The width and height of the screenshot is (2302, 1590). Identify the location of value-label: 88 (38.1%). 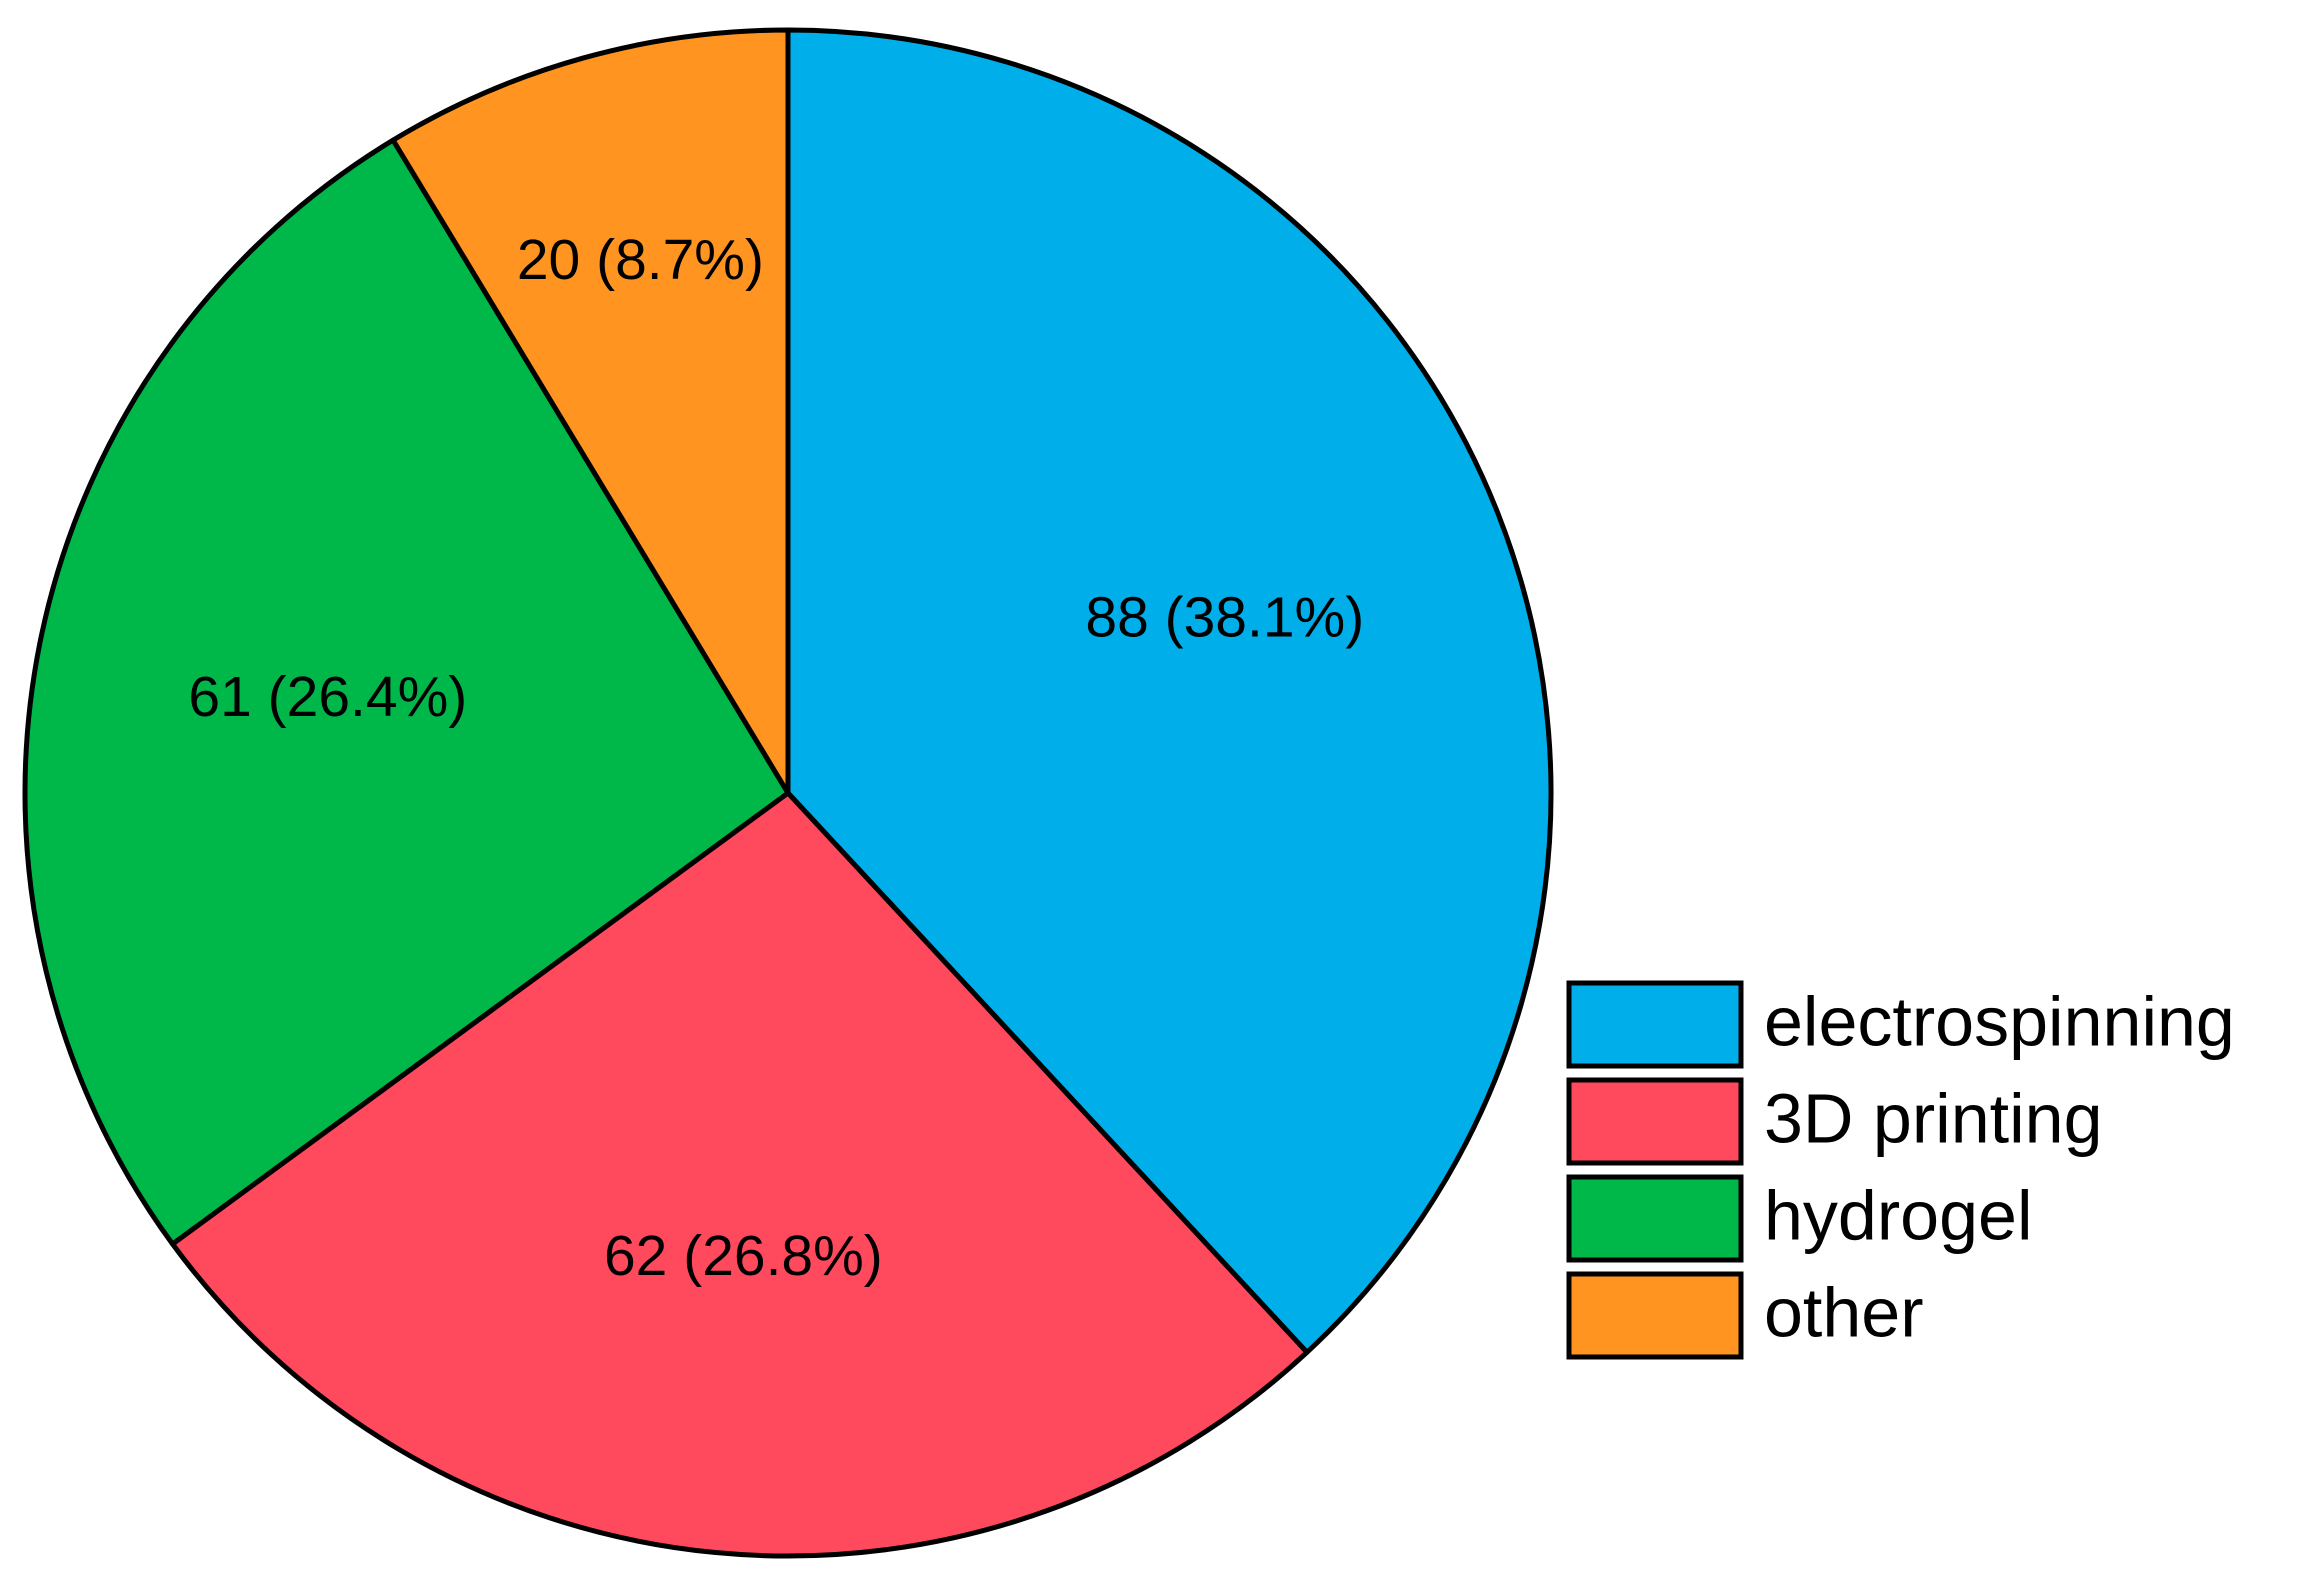
(1224, 618).